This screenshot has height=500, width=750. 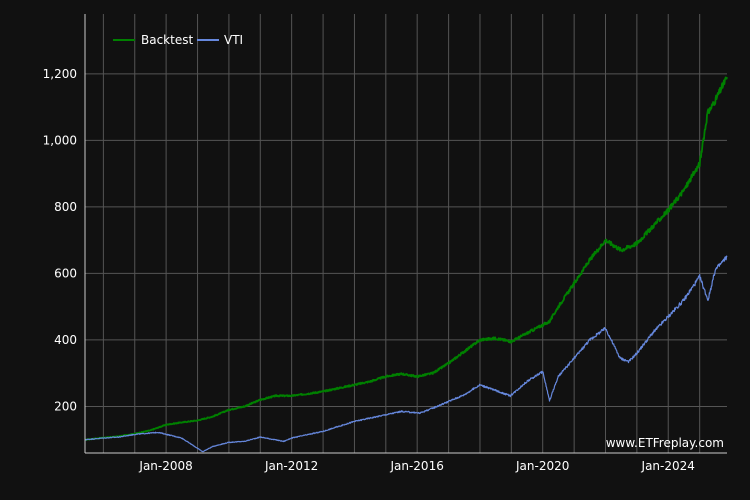 What do you see at coordinates (668, 466) in the screenshot?
I see `x-tick-label: Jan-2024` at bounding box center [668, 466].